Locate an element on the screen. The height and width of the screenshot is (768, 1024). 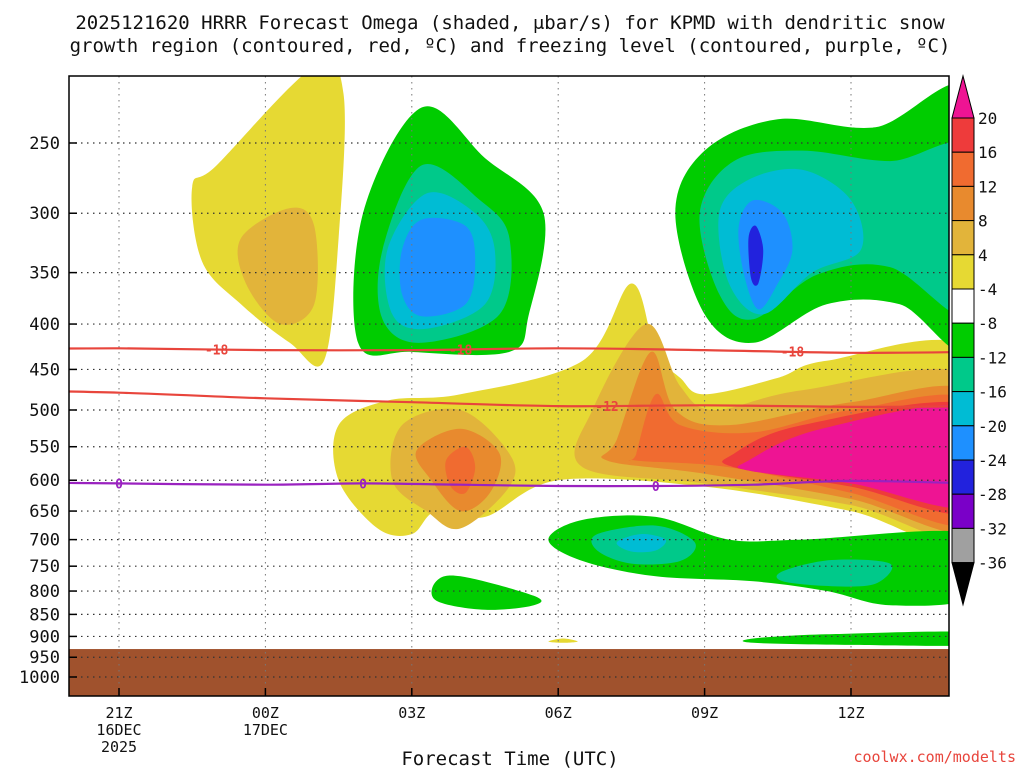
colorbar-bottom-arrow is located at coordinates (963, 584).